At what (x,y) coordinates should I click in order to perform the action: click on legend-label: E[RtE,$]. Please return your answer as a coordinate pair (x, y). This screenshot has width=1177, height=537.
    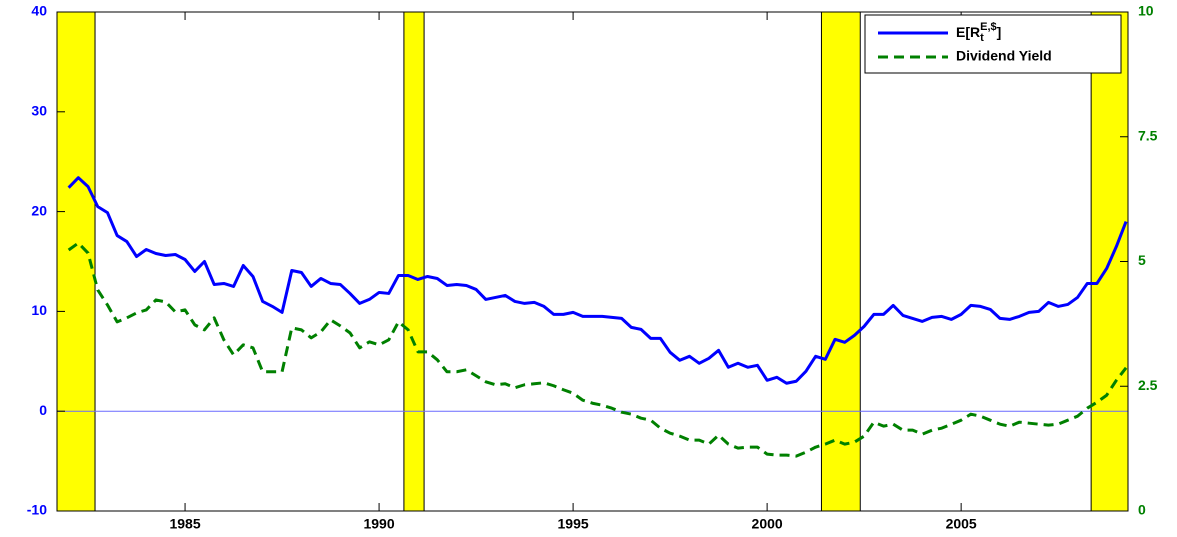
    Looking at the image, I should click on (978, 32).